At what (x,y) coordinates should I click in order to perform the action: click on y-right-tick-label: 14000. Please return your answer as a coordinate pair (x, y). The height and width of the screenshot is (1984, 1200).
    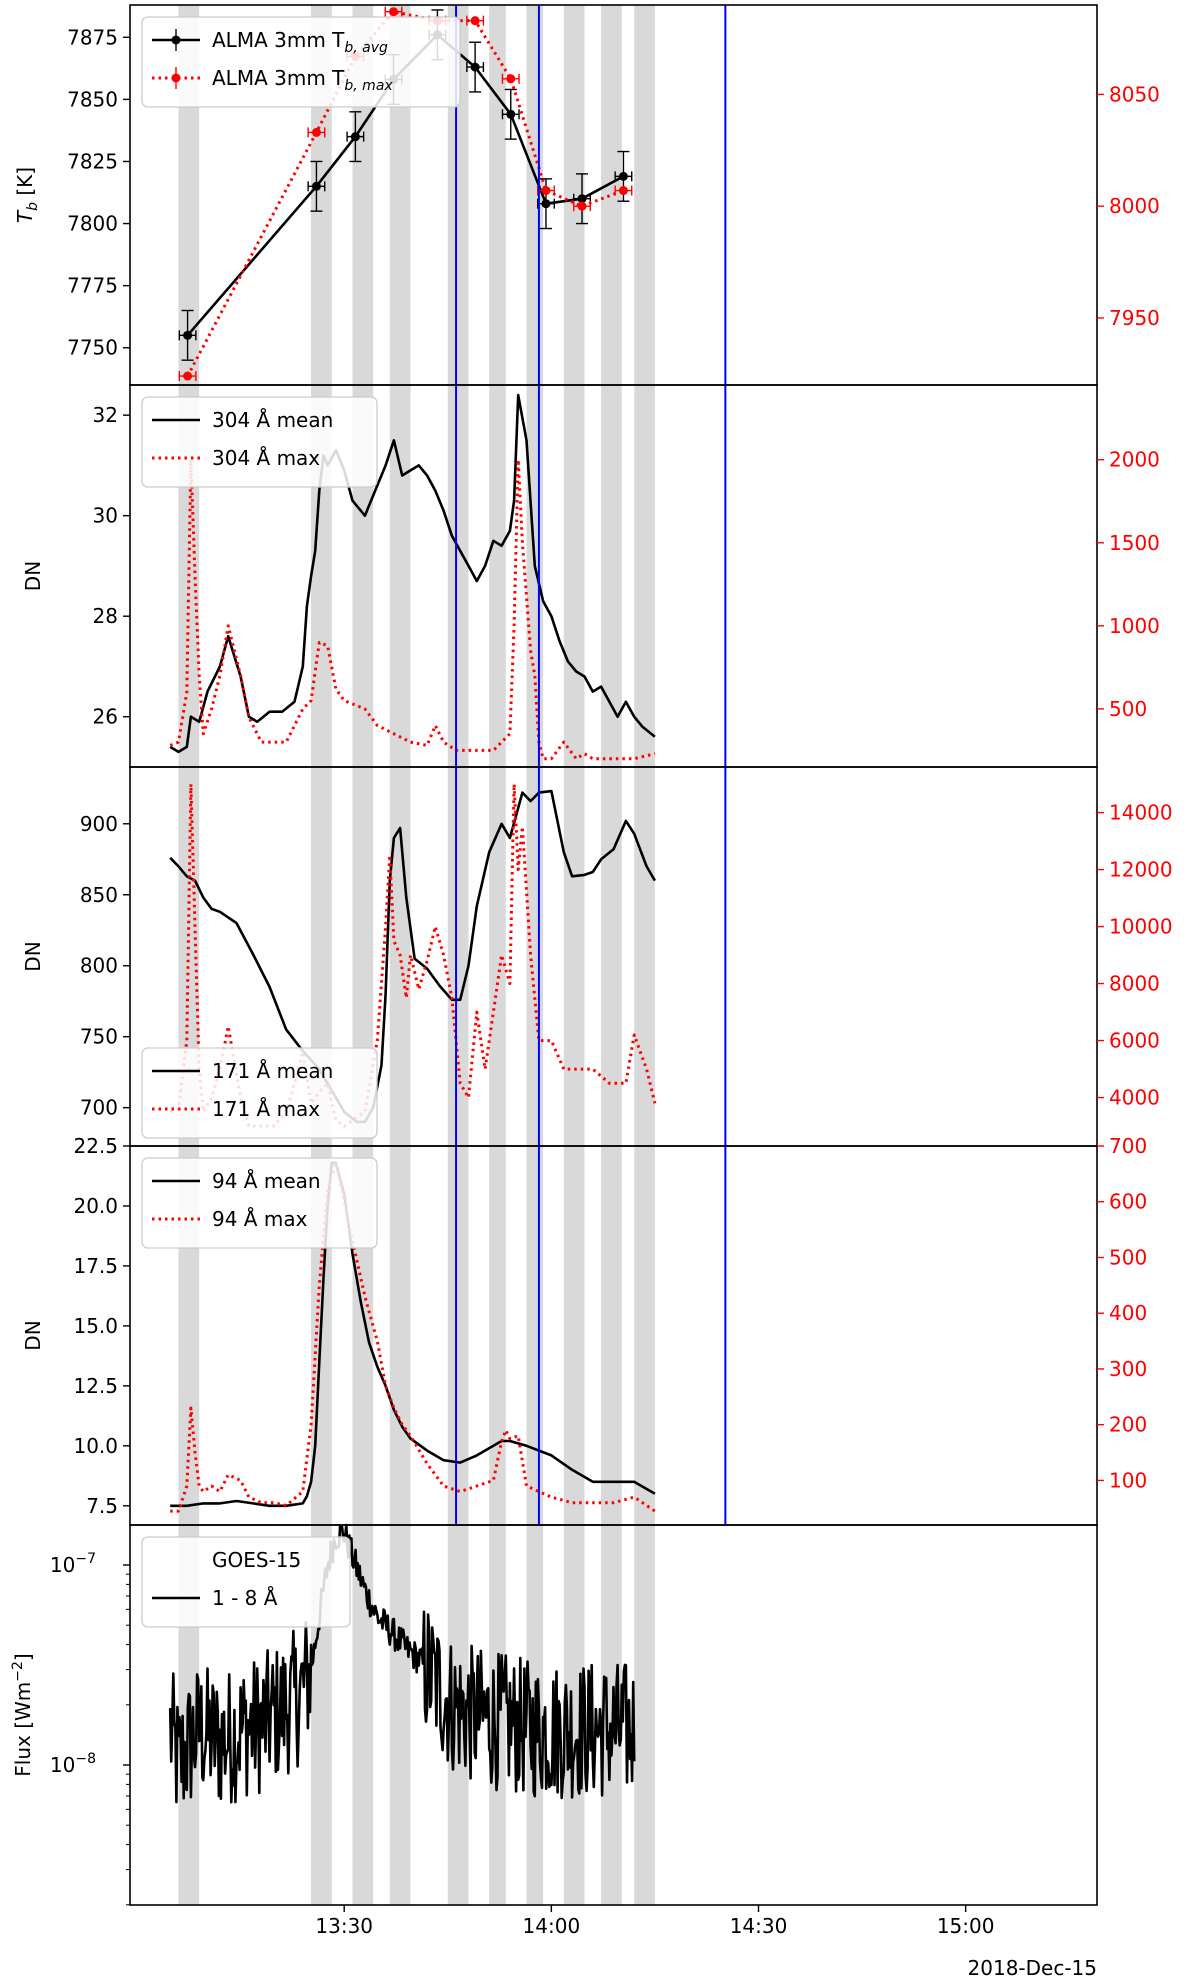
    Looking at the image, I should click on (1141, 813).